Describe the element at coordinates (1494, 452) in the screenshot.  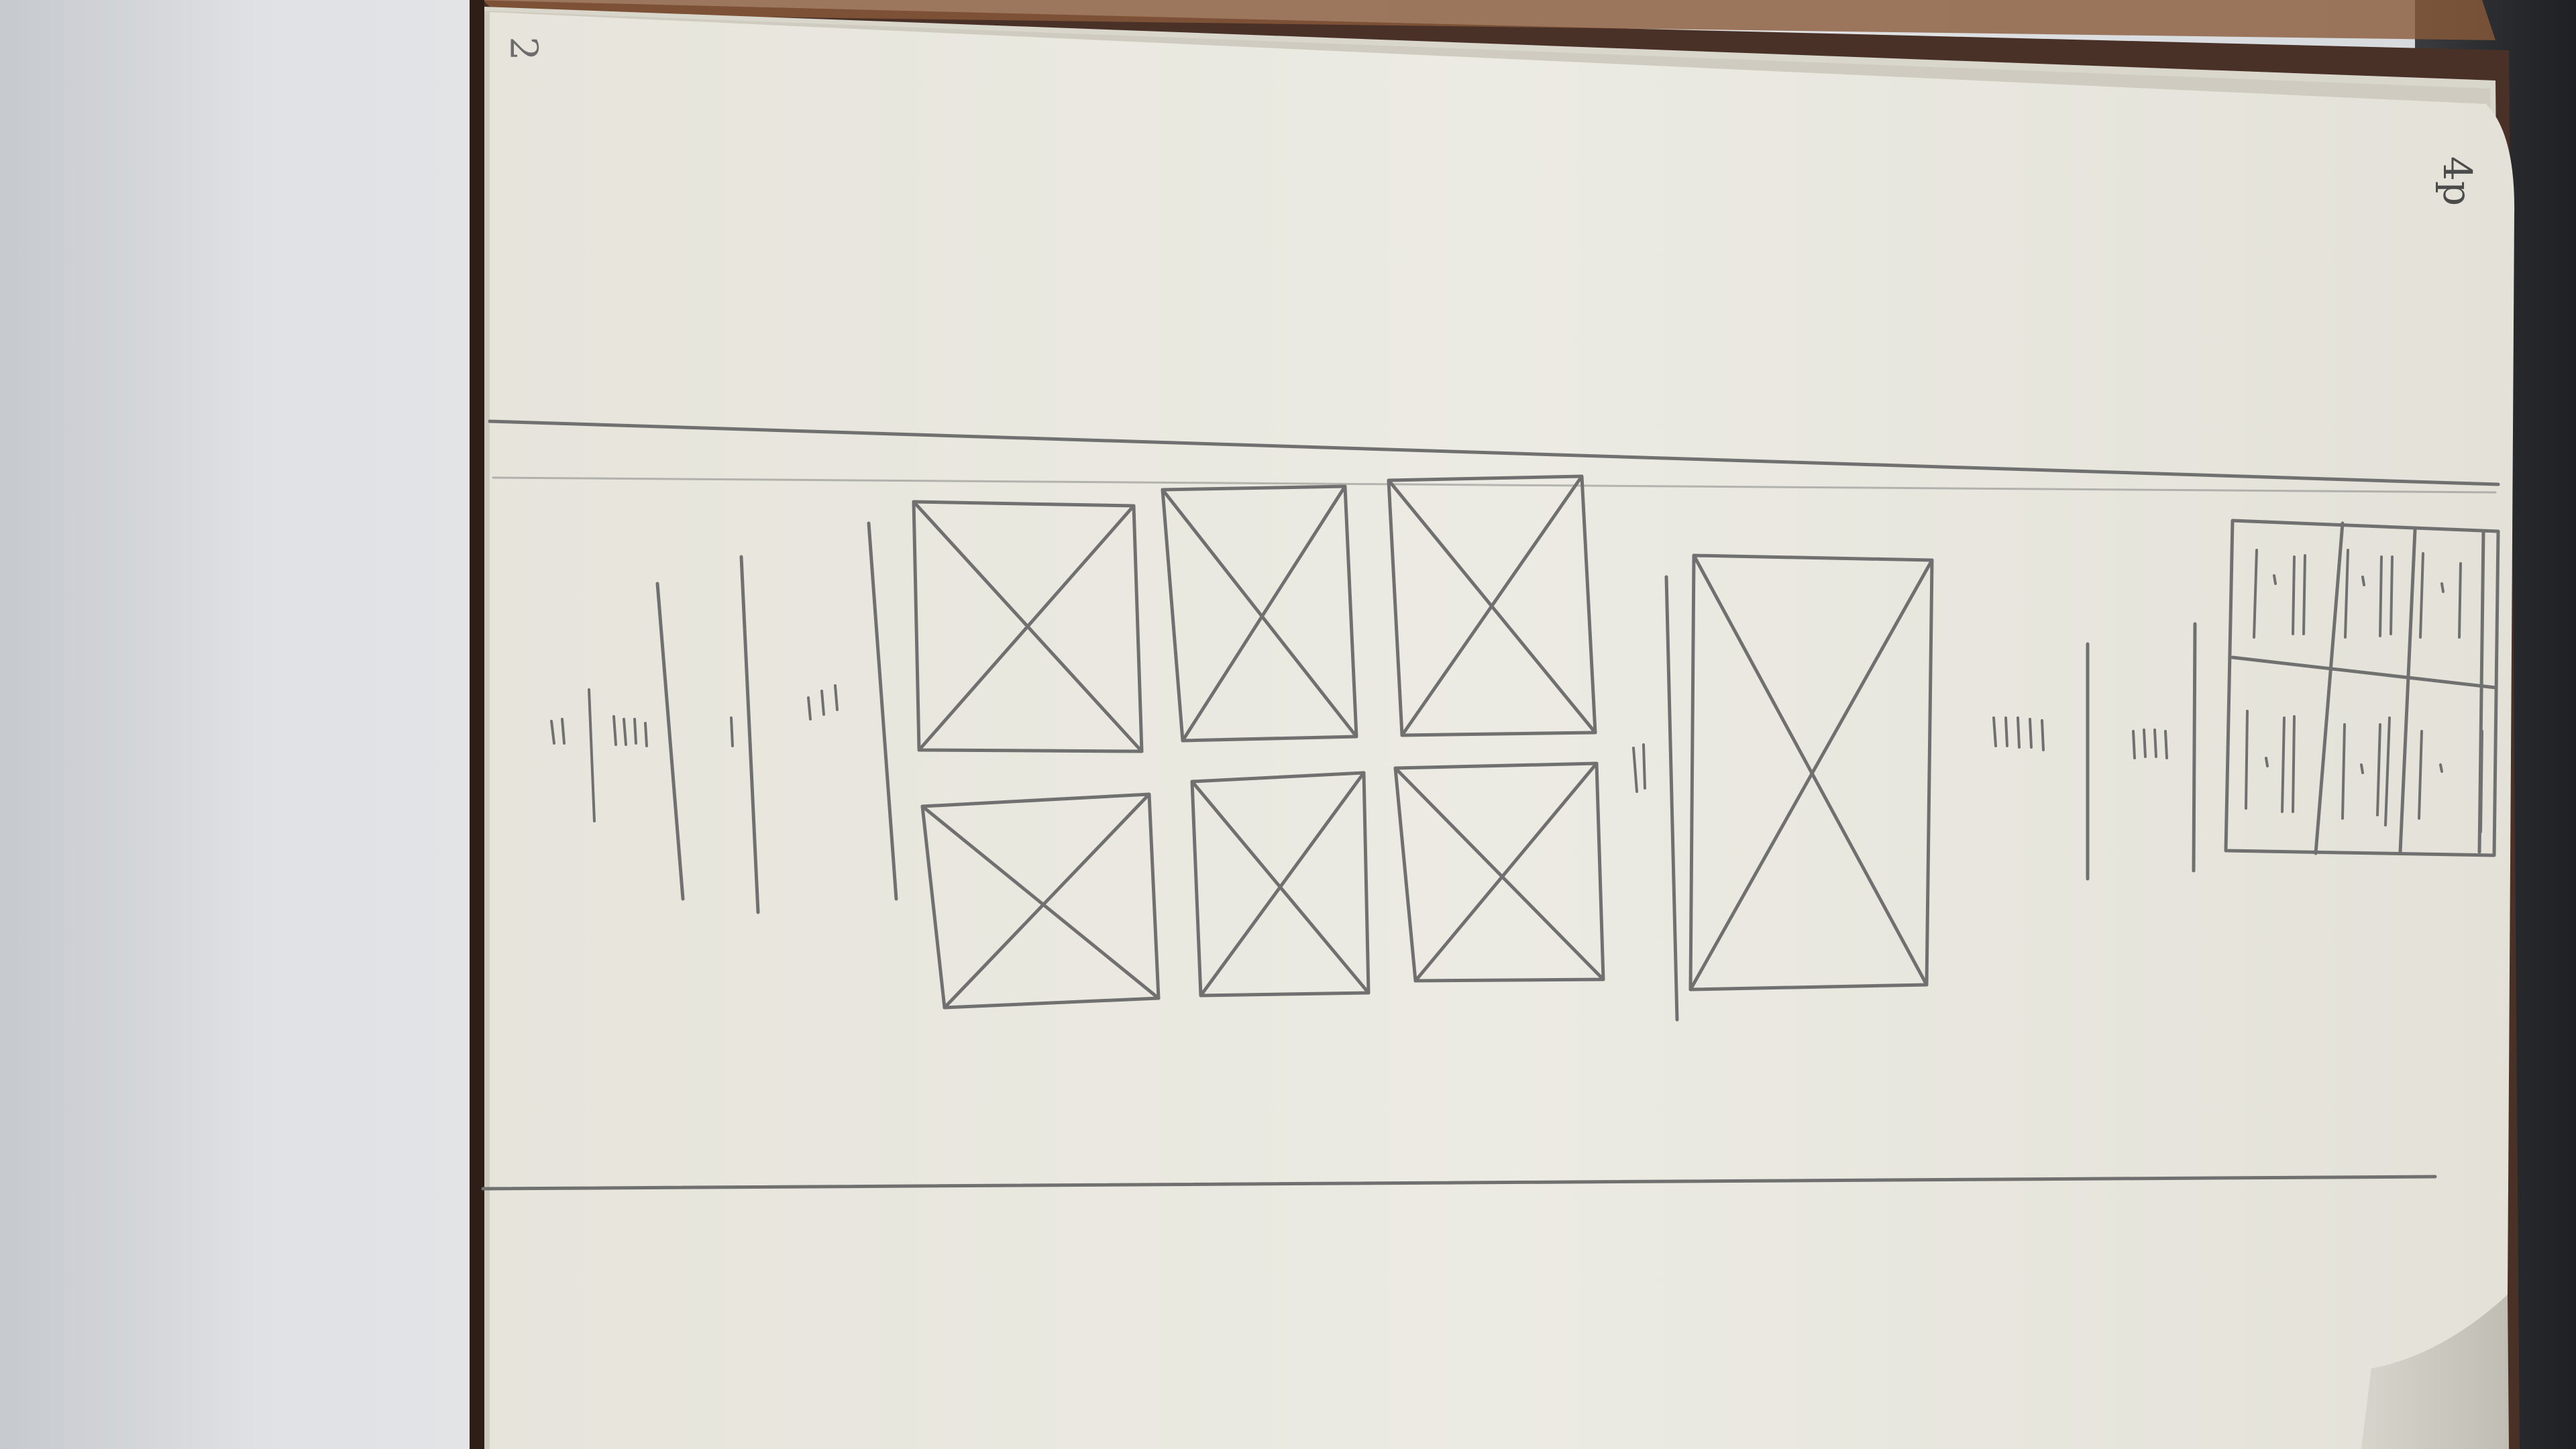
I see `header-divider-line` at that location.